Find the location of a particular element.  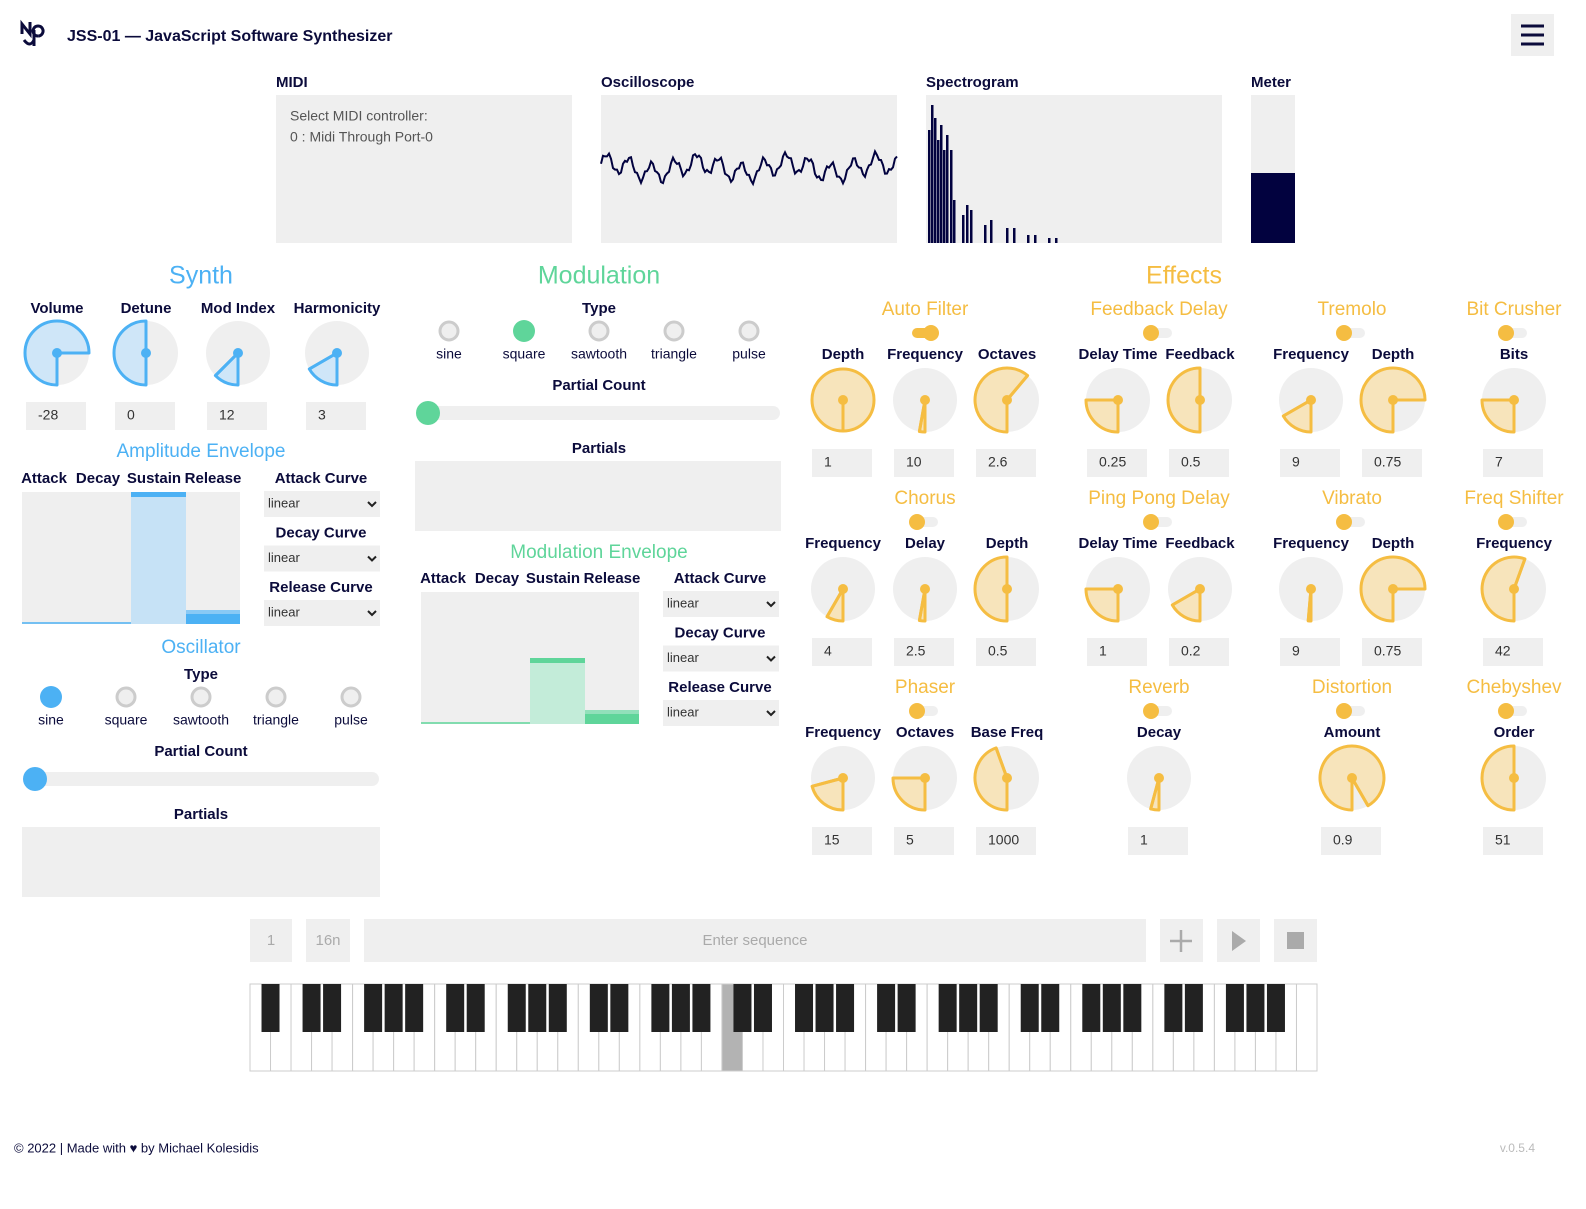

menu-button is located at coordinates (1532, 35).